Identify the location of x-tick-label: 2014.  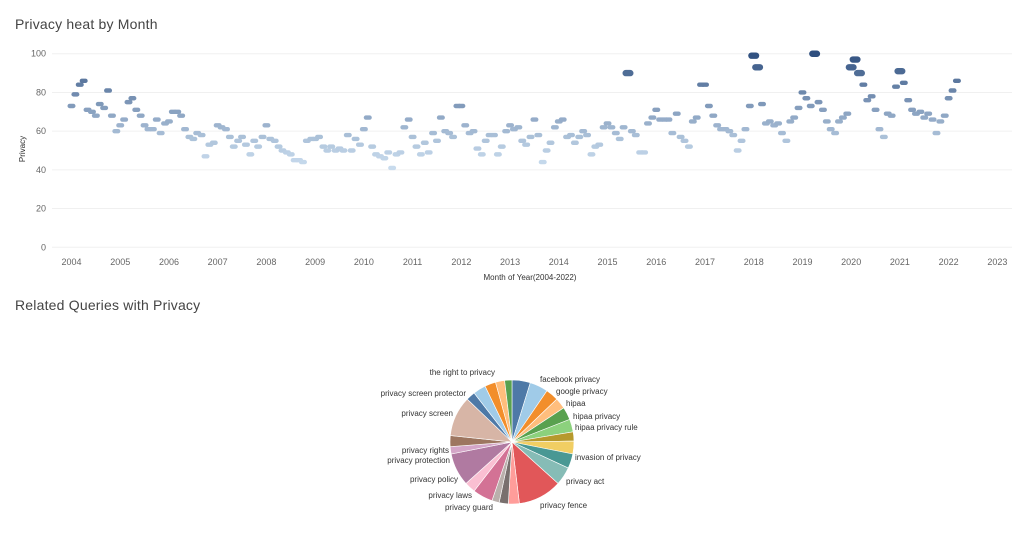
(559, 262).